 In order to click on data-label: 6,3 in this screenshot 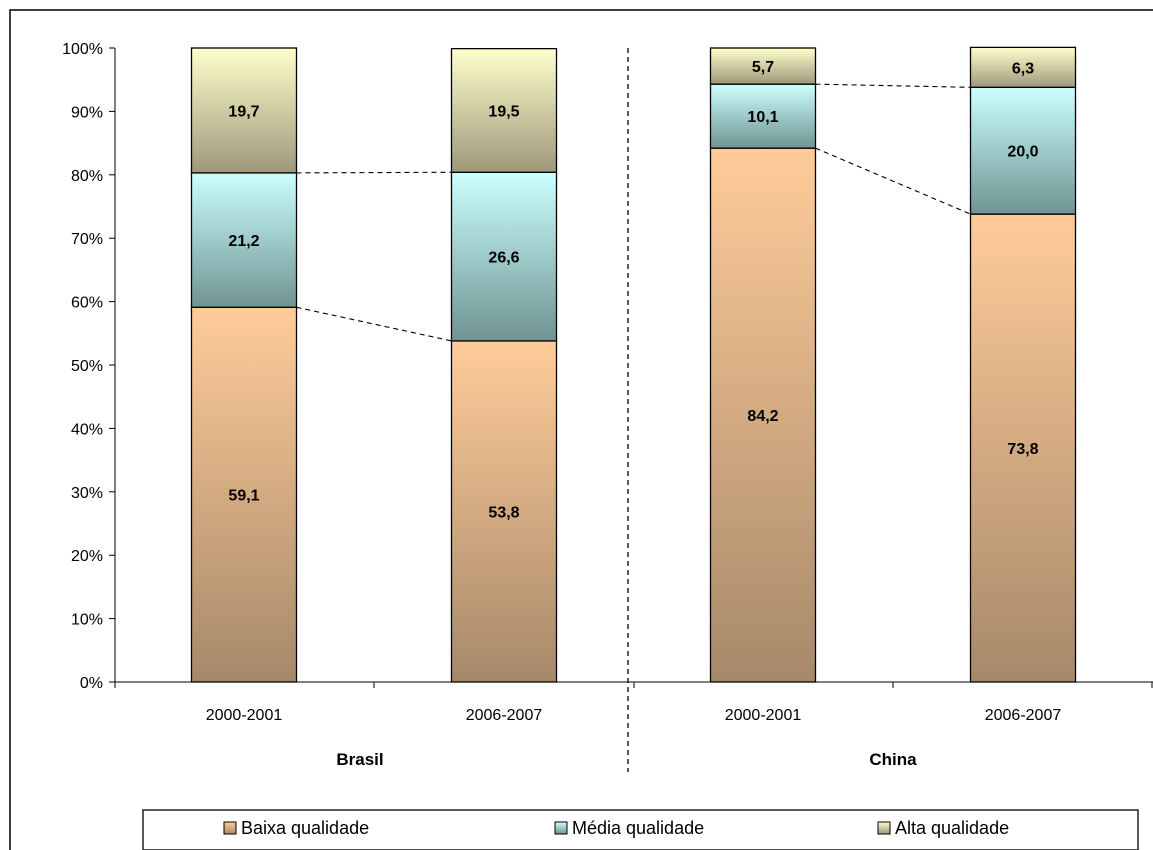, I will do `click(1023, 68)`.